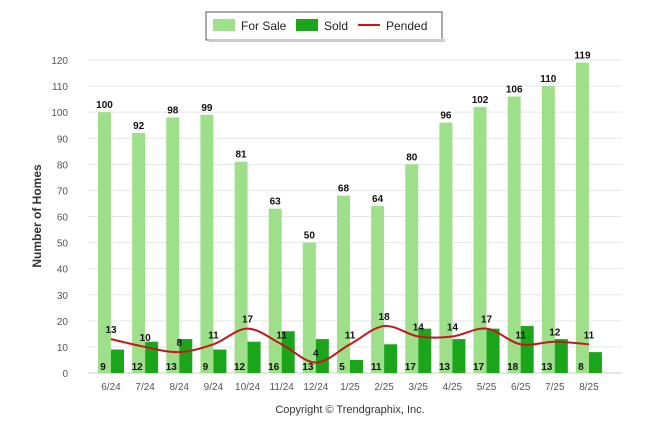 The image size is (646, 434). I want to click on data-label-for-sale: 102, so click(480, 100).